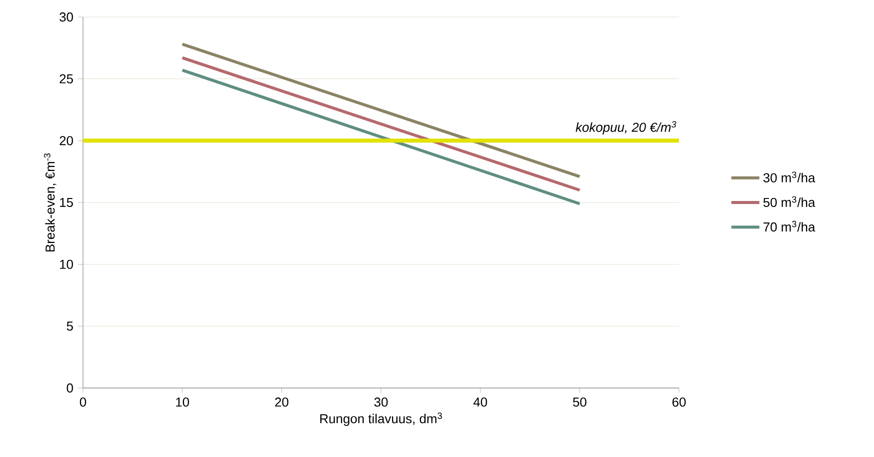  Describe the element at coordinates (66, 79) in the screenshot. I see `y-tick-label: 25` at that location.